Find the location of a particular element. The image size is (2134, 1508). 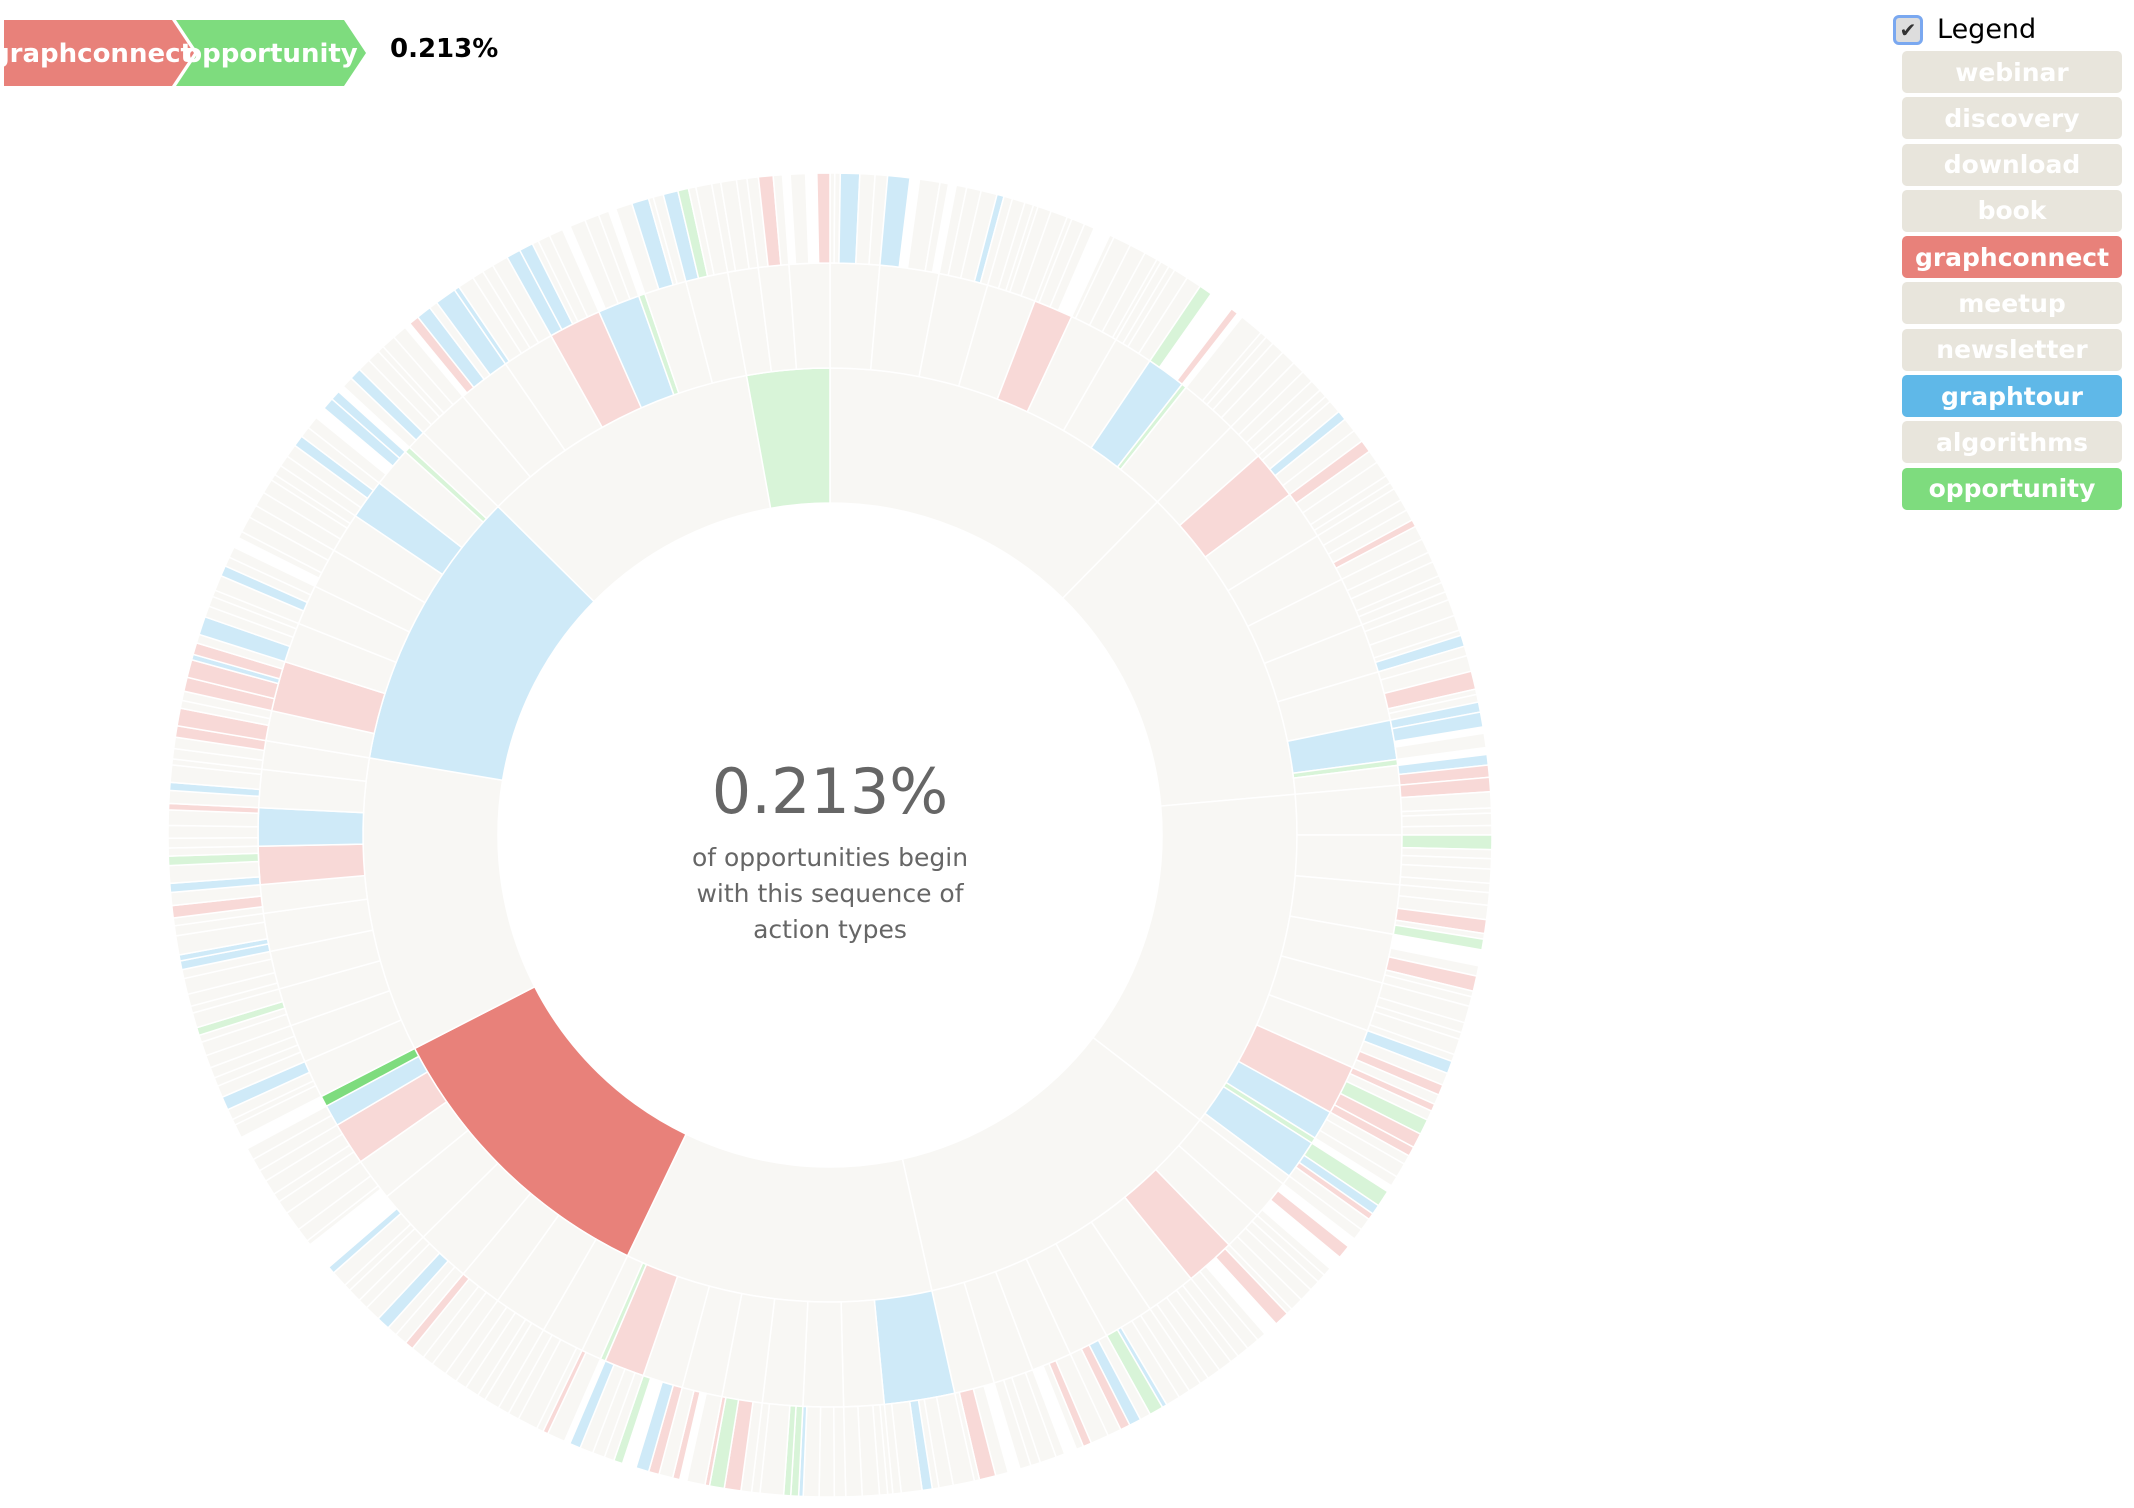

sunburst-segment-download is located at coordinates (809, 316).